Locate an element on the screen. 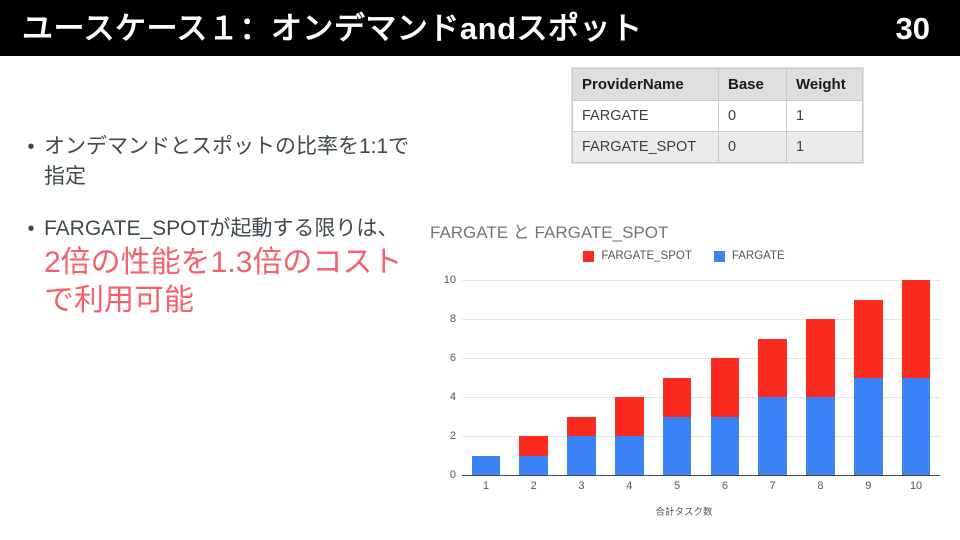 This screenshot has width=960, height=540. y-tick-label: 2 is located at coordinates (452, 436).